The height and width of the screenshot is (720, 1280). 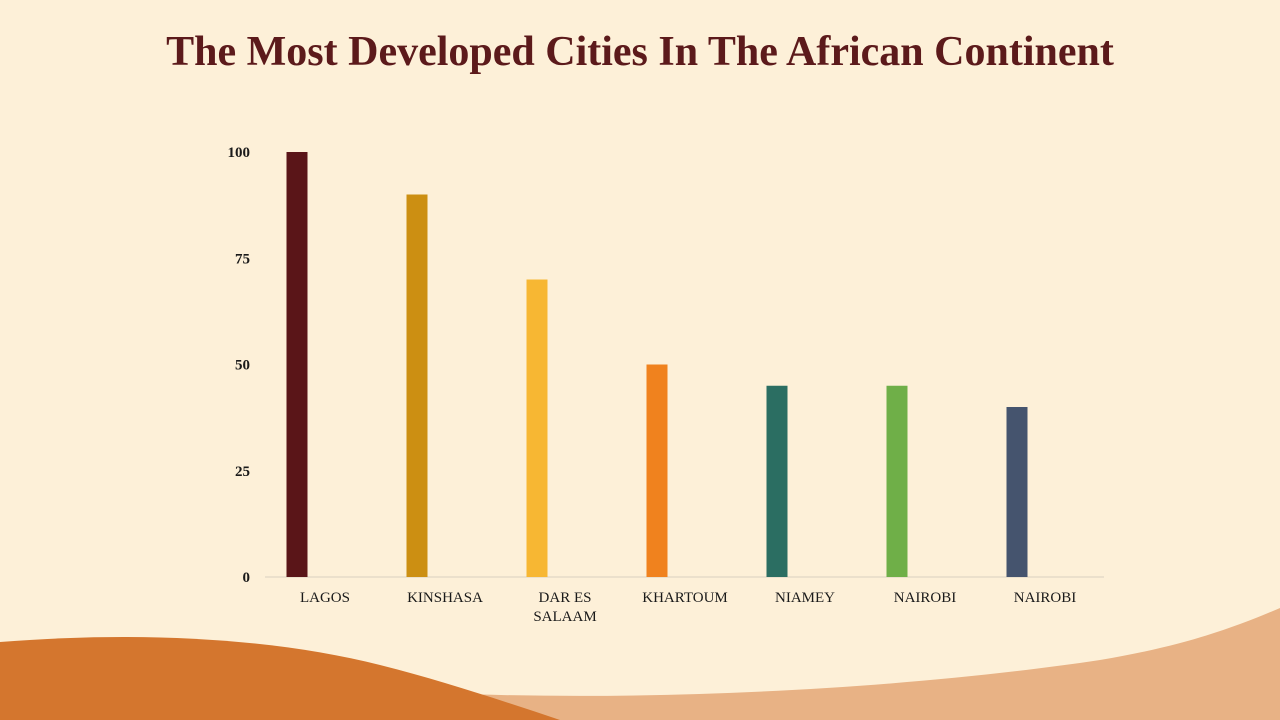 I want to click on x-category-label: KINSHASA, so click(x=445, y=598).